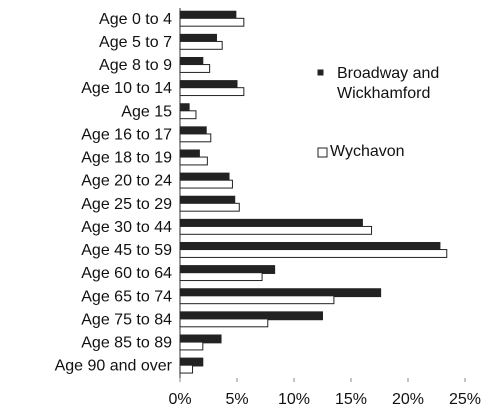 This screenshot has width=496, height=414. I want to click on y-tick-label: Age 10 to 14, so click(126, 88).